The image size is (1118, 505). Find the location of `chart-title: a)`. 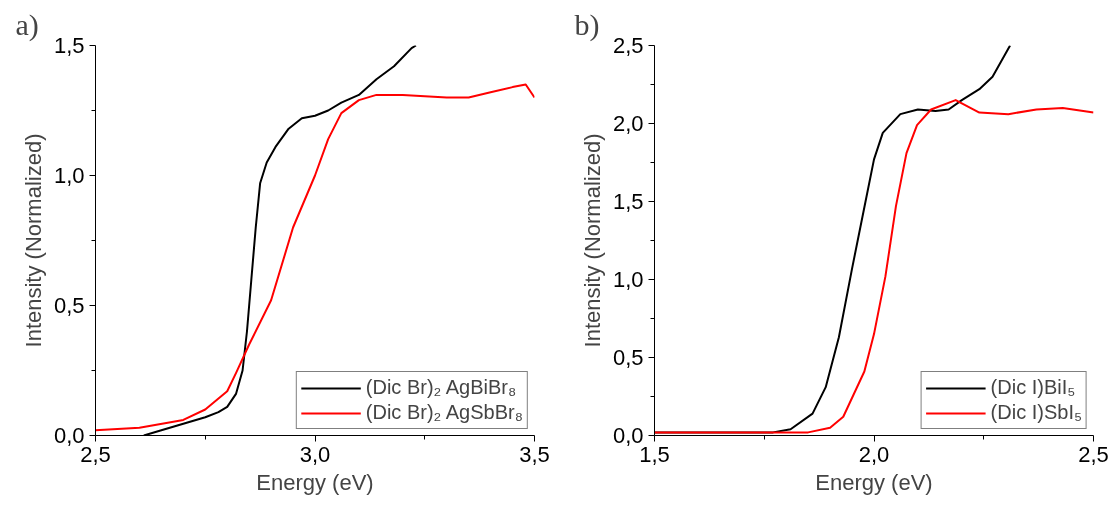

chart-title: a) is located at coordinates (27, 24).